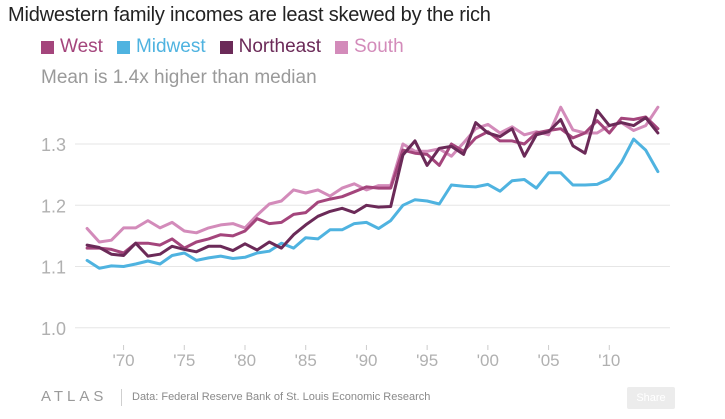  Describe the element at coordinates (379, 46) in the screenshot. I see `legend-label-south: South` at that location.